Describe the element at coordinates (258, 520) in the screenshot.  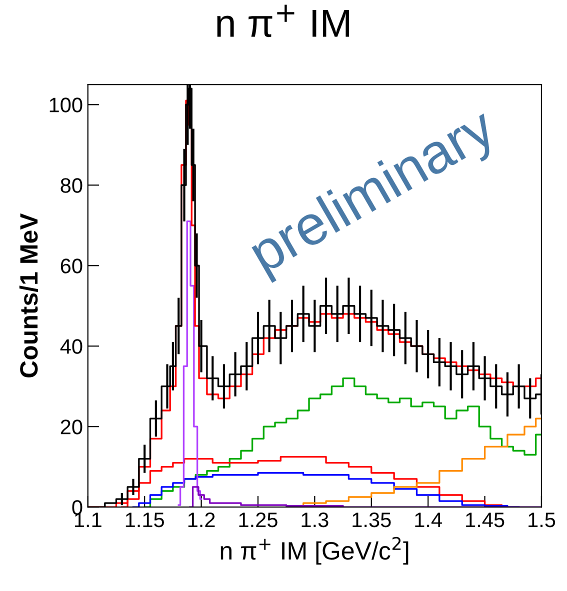
I see `x-tick-label: 1.25` at that location.